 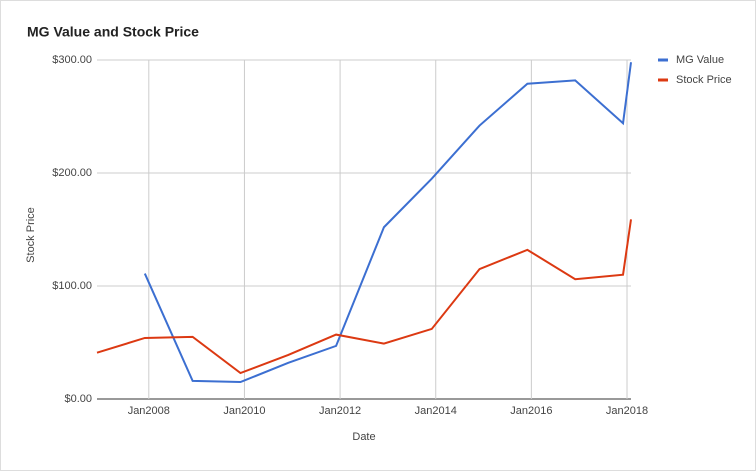 I want to click on x-tick-label: Jan2014, so click(x=436, y=411).